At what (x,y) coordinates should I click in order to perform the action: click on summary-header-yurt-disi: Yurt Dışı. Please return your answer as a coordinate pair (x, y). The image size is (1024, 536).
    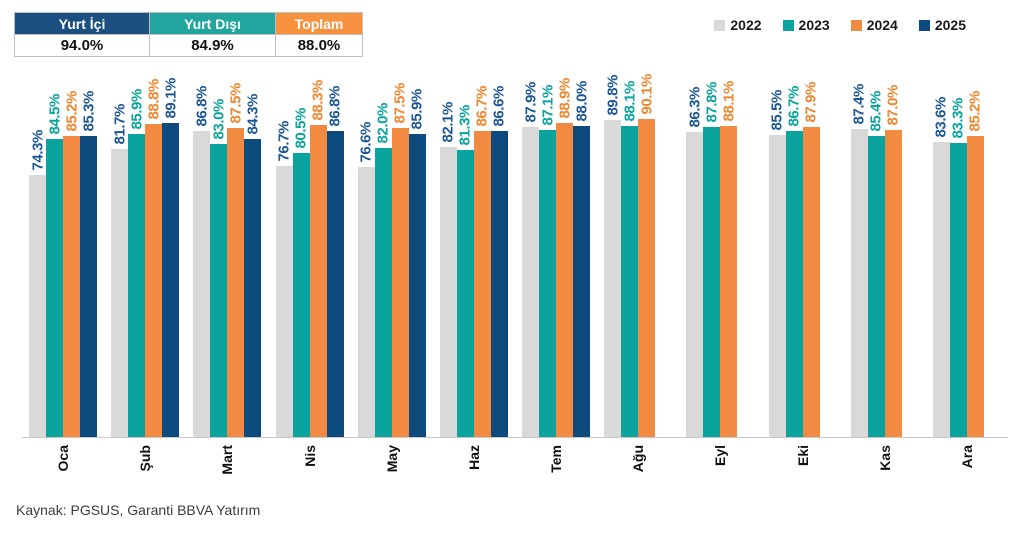
    Looking at the image, I should click on (212, 23).